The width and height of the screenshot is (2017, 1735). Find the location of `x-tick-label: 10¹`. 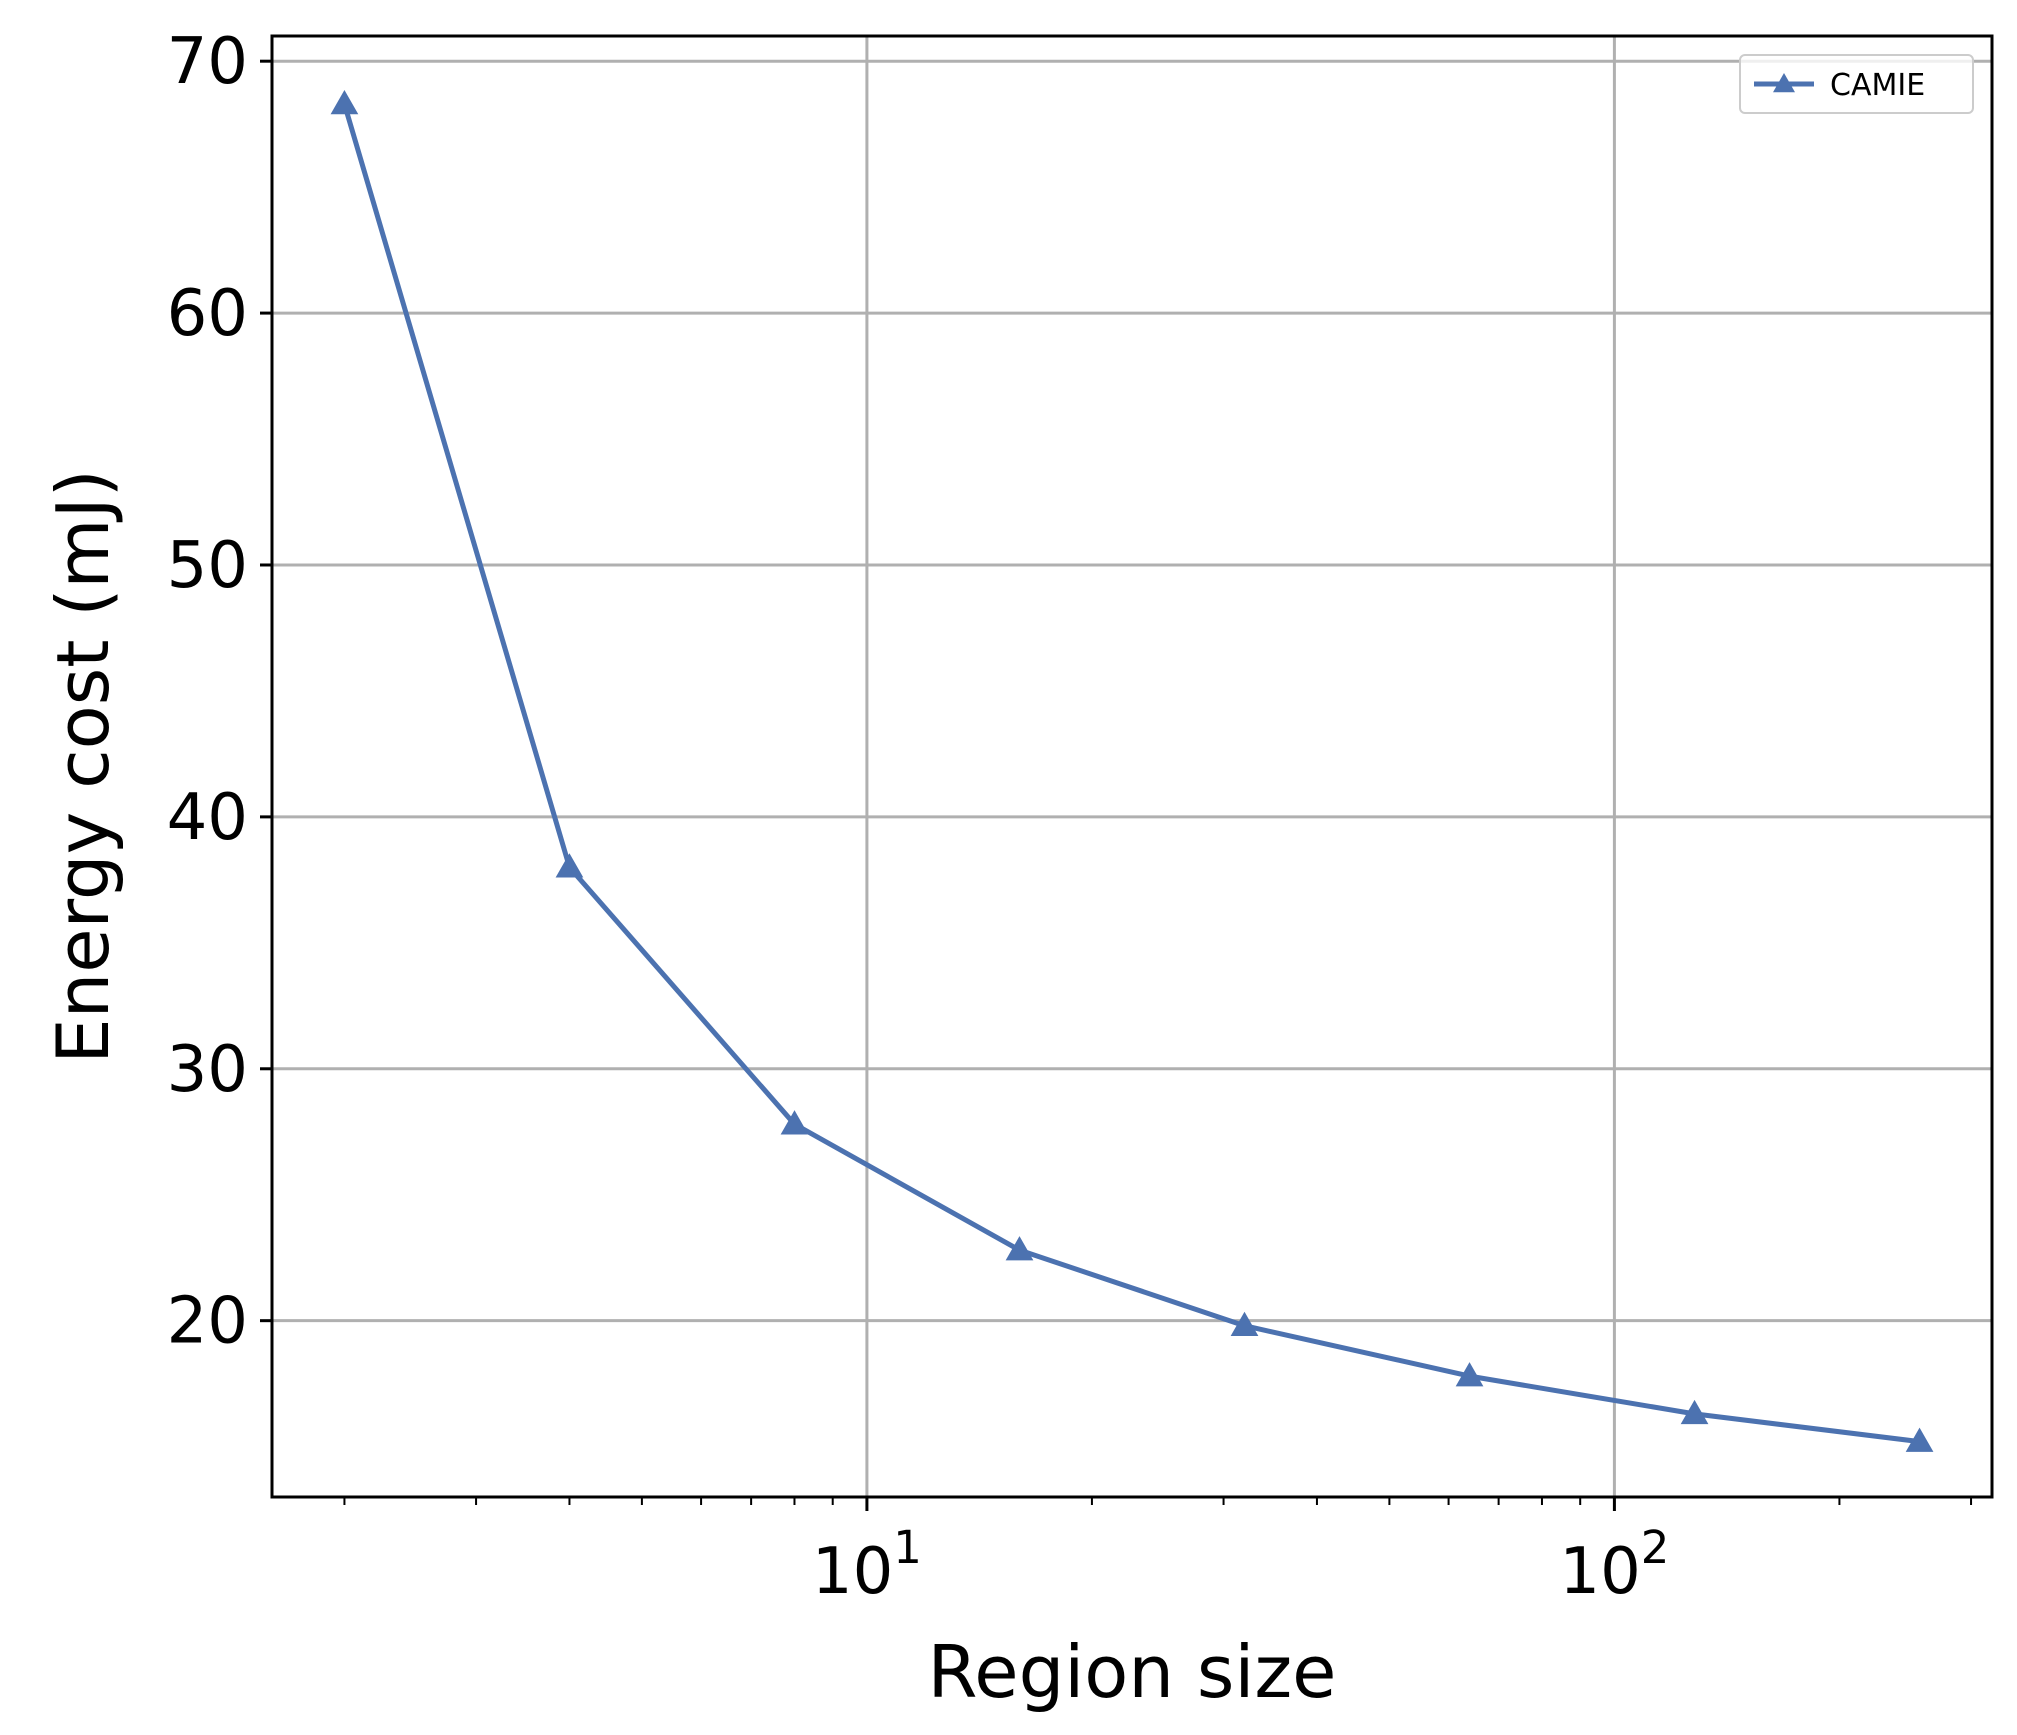

x-tick-label: 10¹ is located at coordinates (867, 1565).